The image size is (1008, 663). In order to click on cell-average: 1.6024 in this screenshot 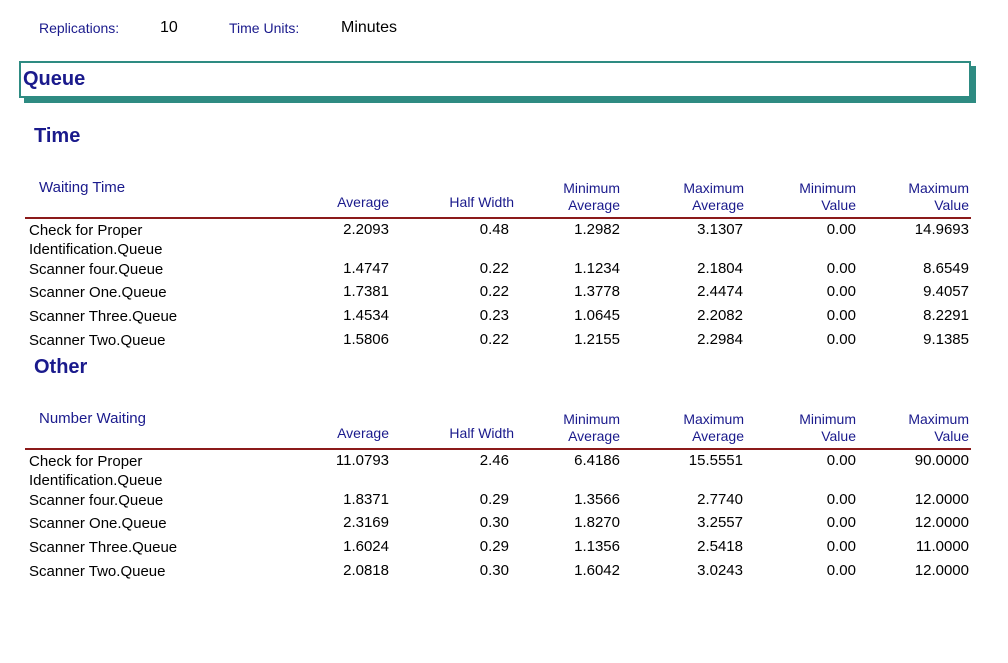, I will do `click(366, 546)`.